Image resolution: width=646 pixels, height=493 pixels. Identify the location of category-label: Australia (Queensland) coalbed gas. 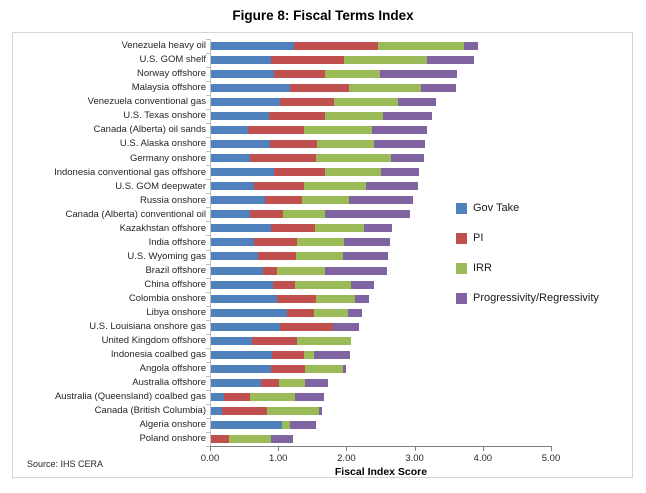
(130, 397).